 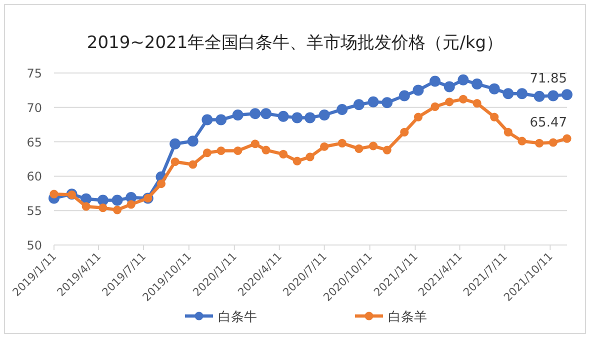 What do you see at coordinates (34, 177) in the screenshot?
I see `y-tick-label: 60` at bounding box center [34, 177].